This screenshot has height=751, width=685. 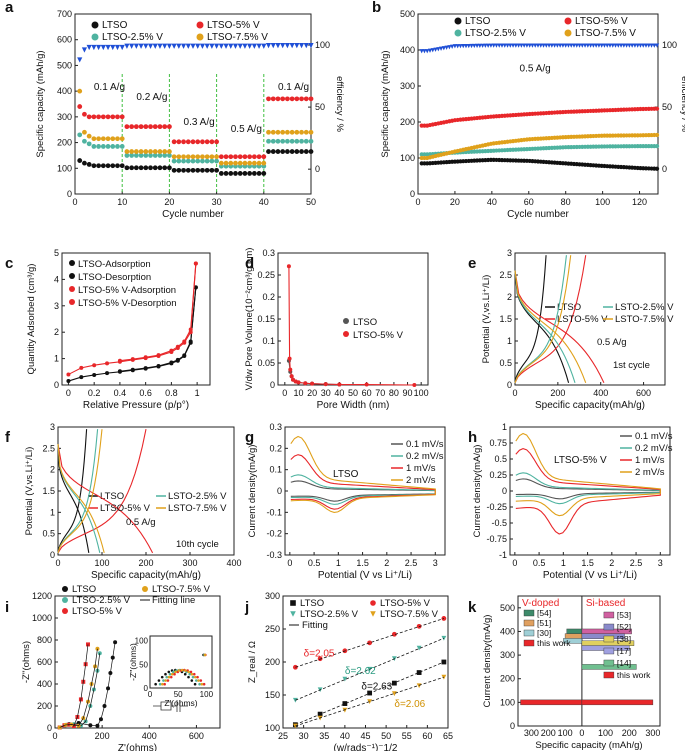 I want to click on y-tick-label: 600, so click(x=64, y=40).